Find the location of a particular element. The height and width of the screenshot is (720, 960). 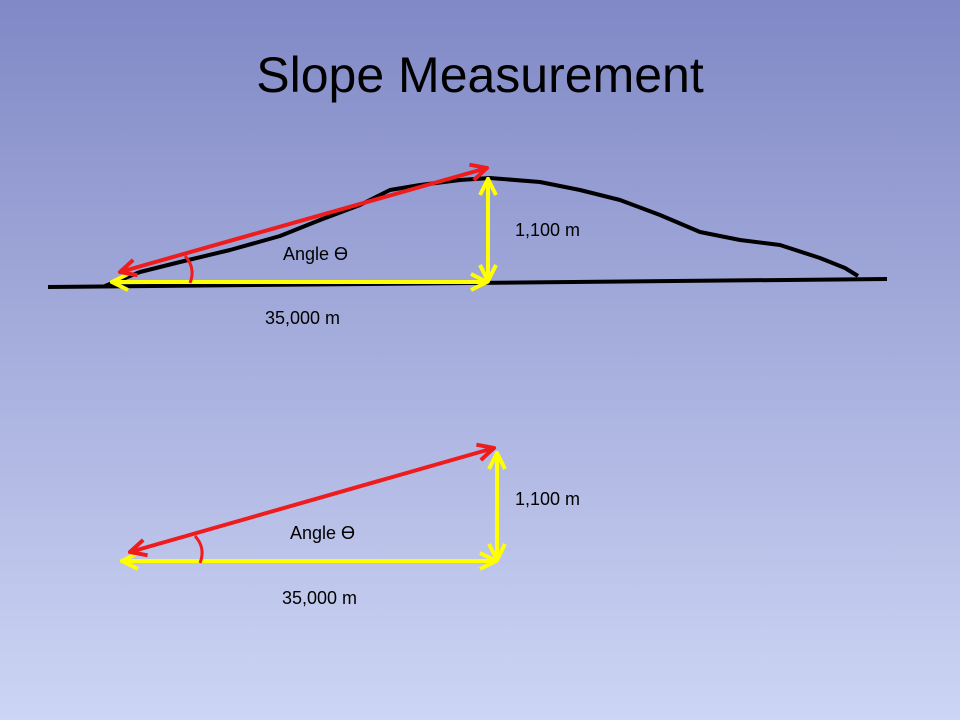

triangle-figure: 1,100 m Angle Ɵ 35,000 m is located at coordinates (351, 528).